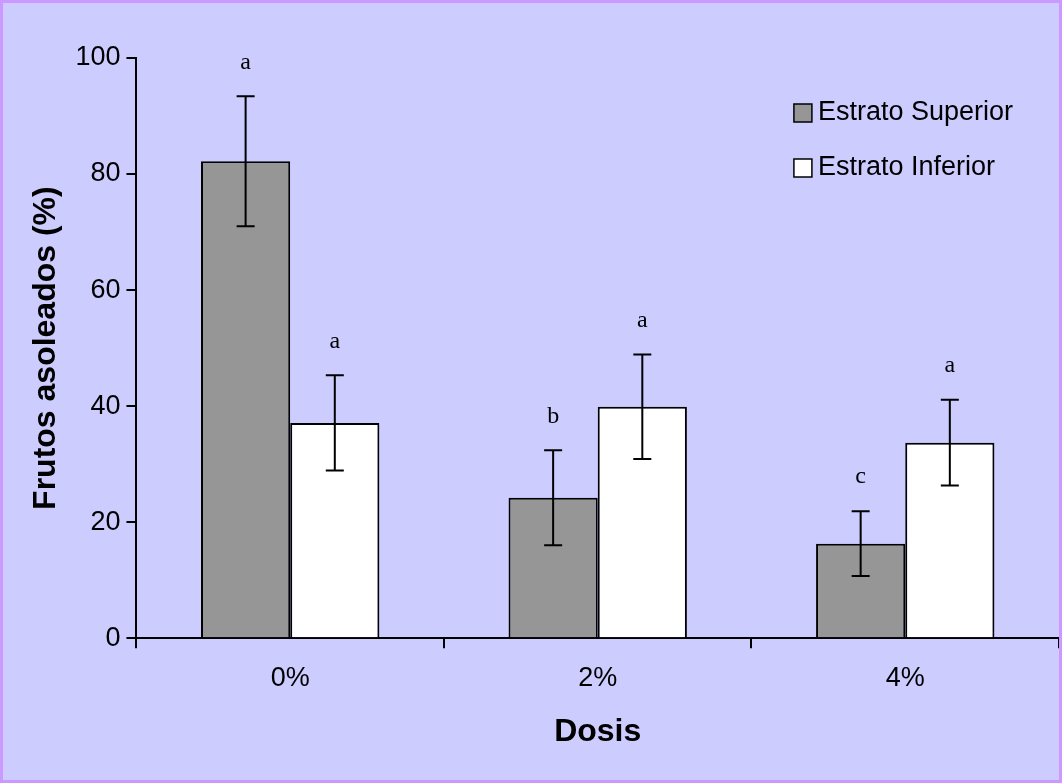 This screenshot has height=783, width=1062. Describe the element at coordinates (553, 414) in the screenshot. I see `annotation: b` at that location.